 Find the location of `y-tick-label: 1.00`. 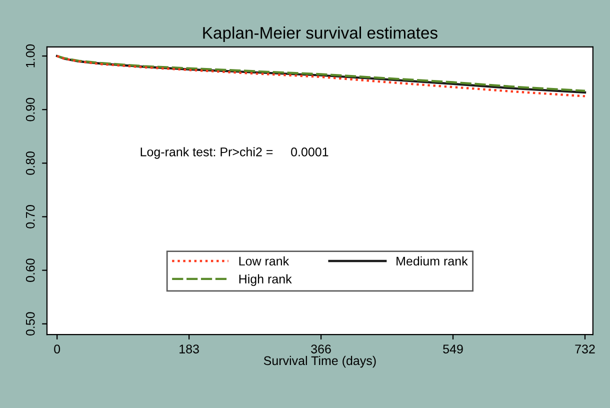

y-tick-label: 1.00 is located at coordinates (30, 56).